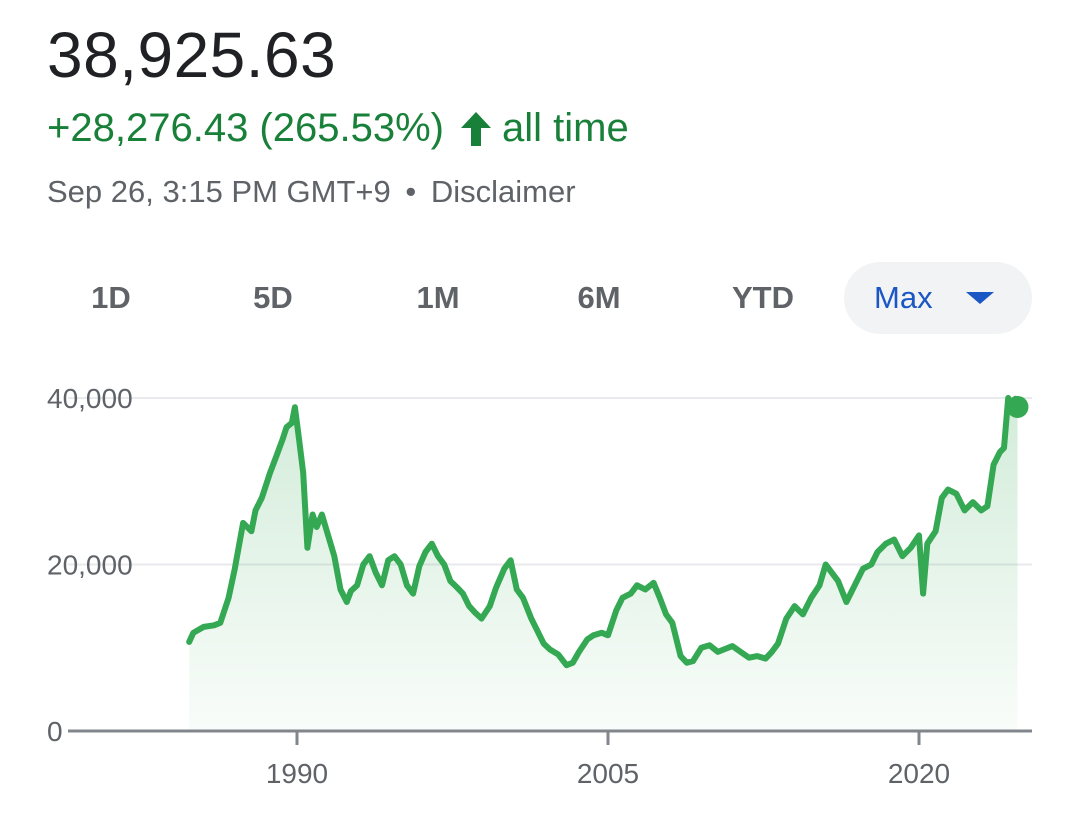 This screenshot has width=1080, height=837. What do you see at coordinates (503, 191) in the screenshot?
I see `disclaimer-link: Disclaimer` at bounding box center [503, 191].